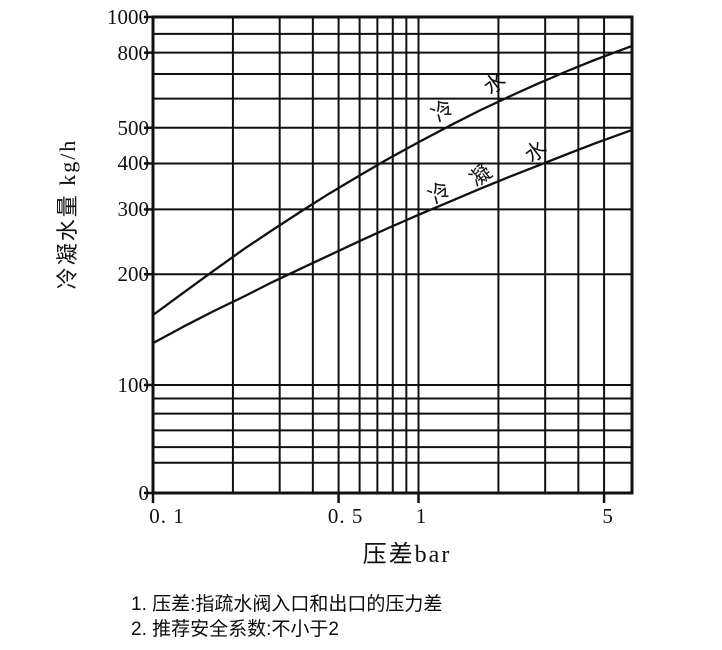 This screenshot has height=650, width=722. What do you see at coordinates (133, 127) in the screenshot?
I see `y-tick-label: 500` at bounding box center [133, 127].